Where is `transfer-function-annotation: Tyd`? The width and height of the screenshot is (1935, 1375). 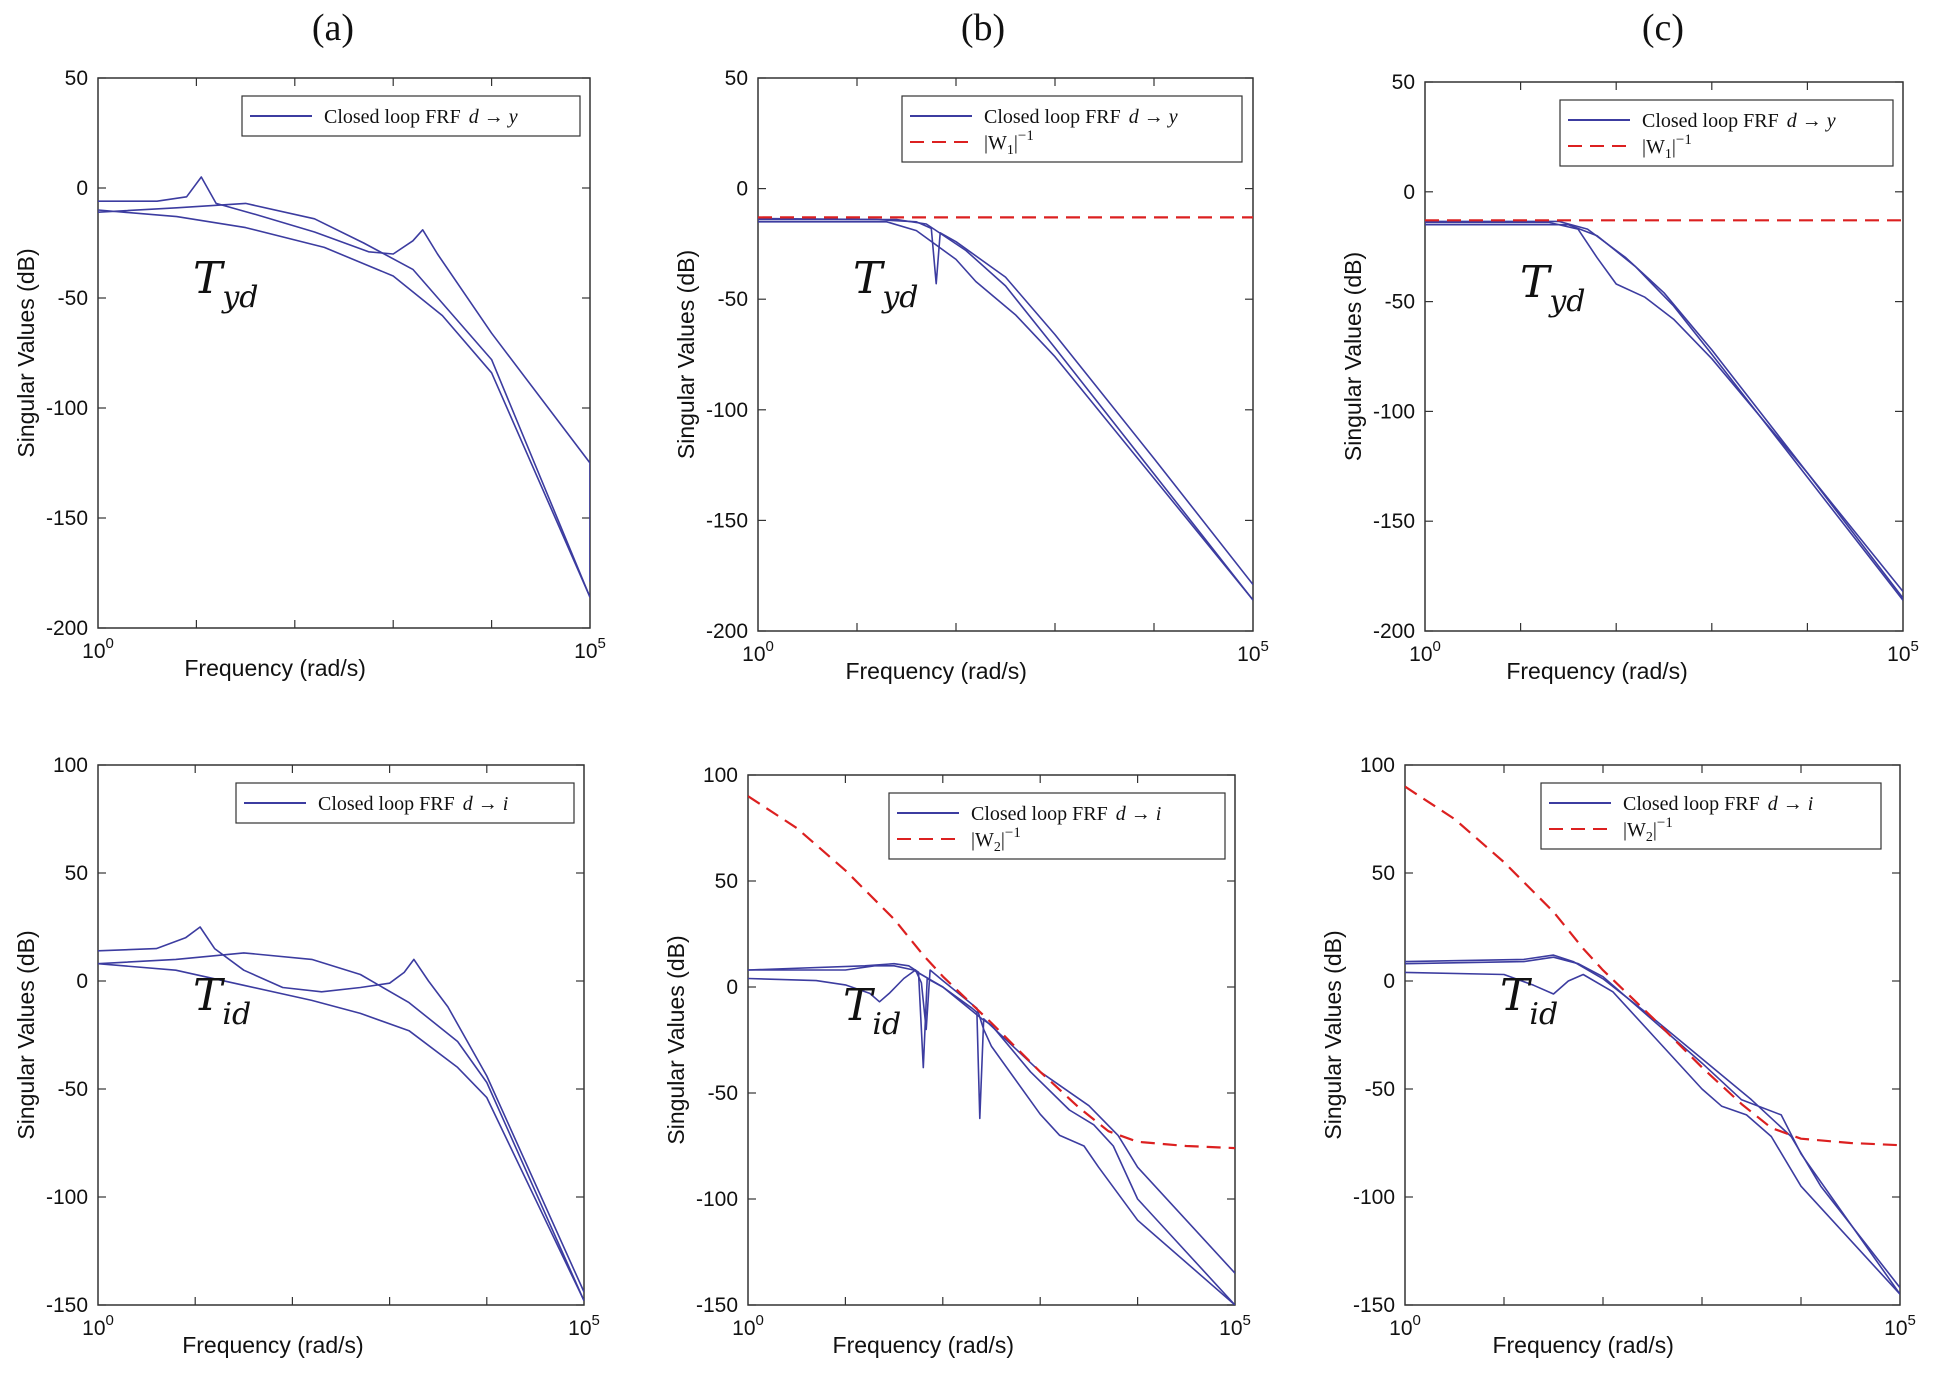 transfer-function-annotation: Tyd is located at coordinates (1553, 288).